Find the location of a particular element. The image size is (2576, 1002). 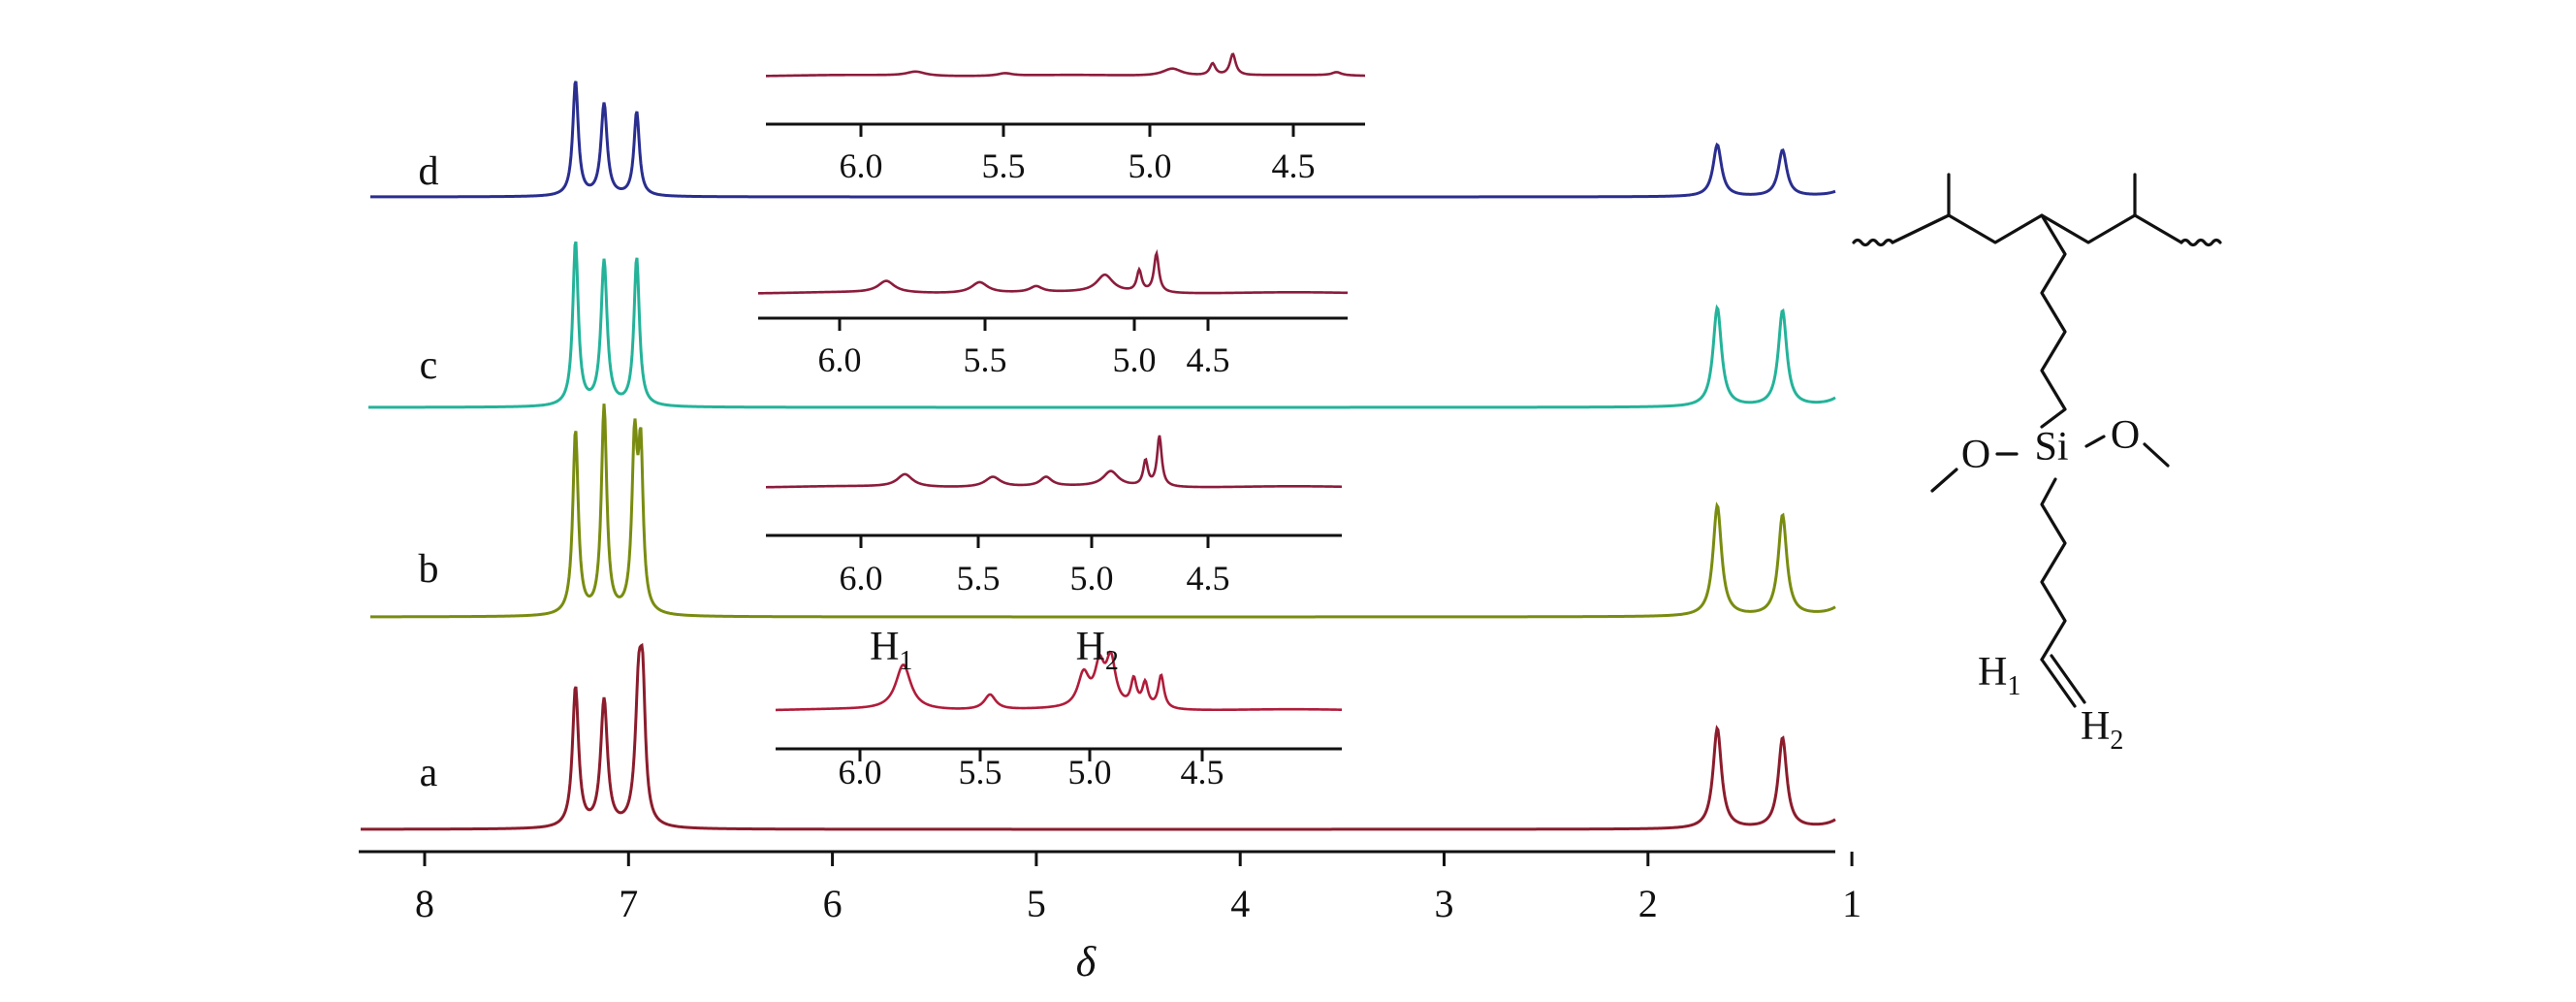

x-tick-label: 3 is located at coordinates (1444, 903).